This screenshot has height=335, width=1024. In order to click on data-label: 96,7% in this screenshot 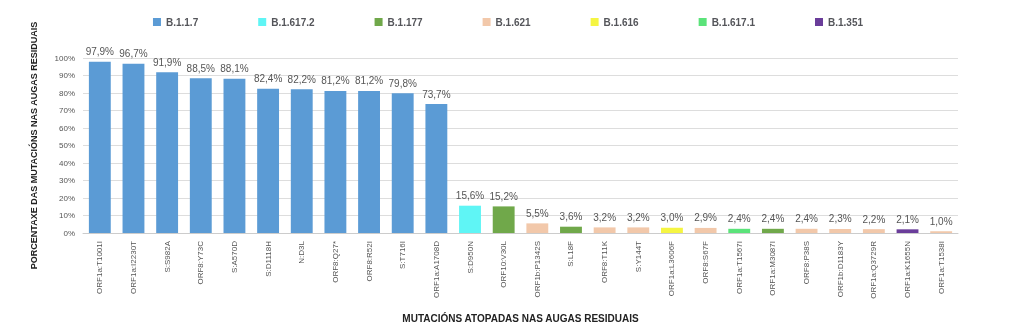, I will do `click(133, 54)`.